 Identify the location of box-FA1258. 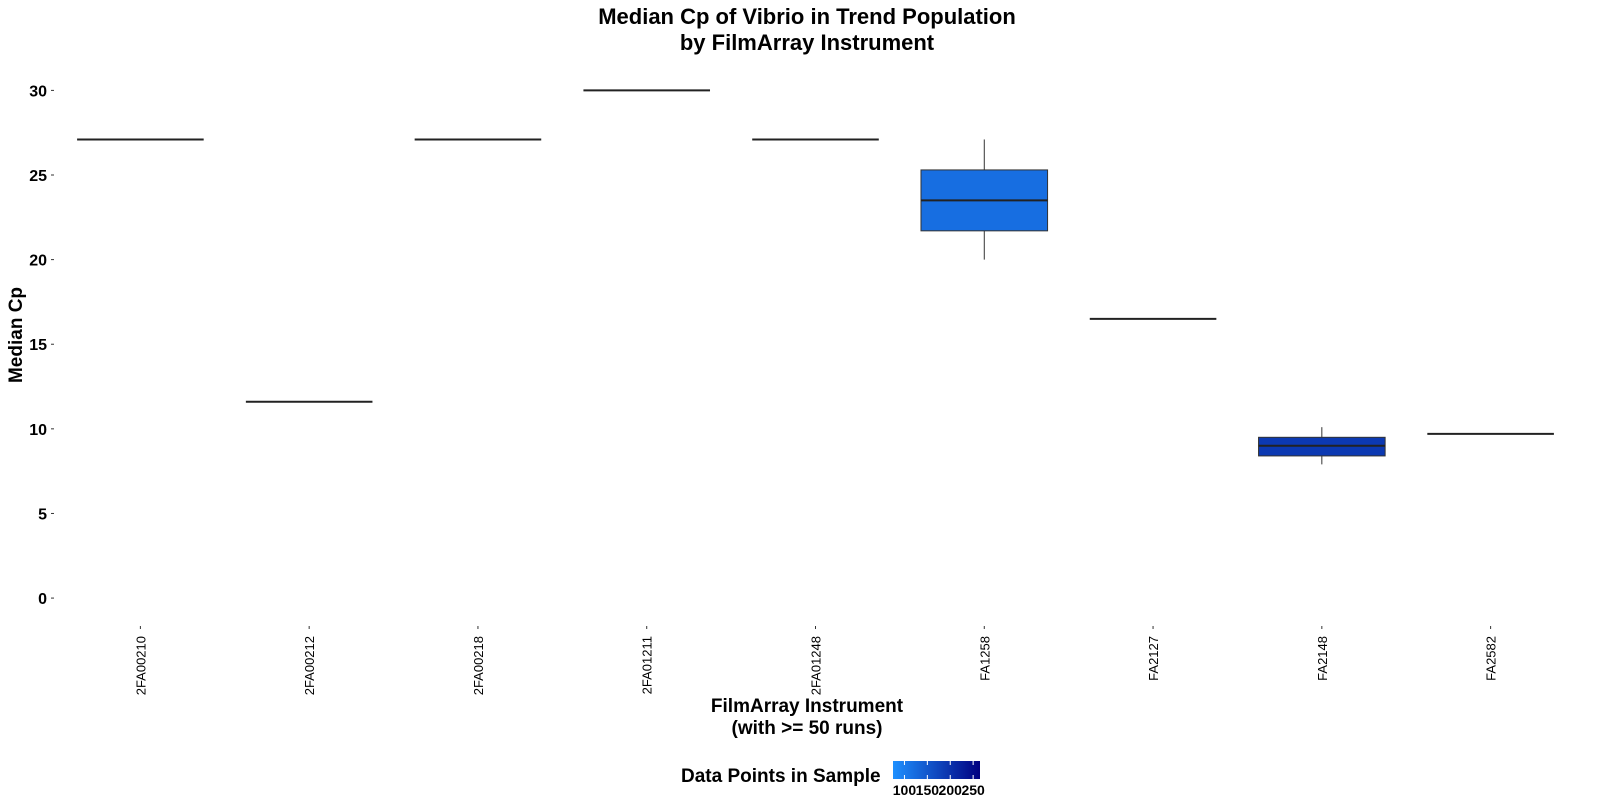
(984, 199).